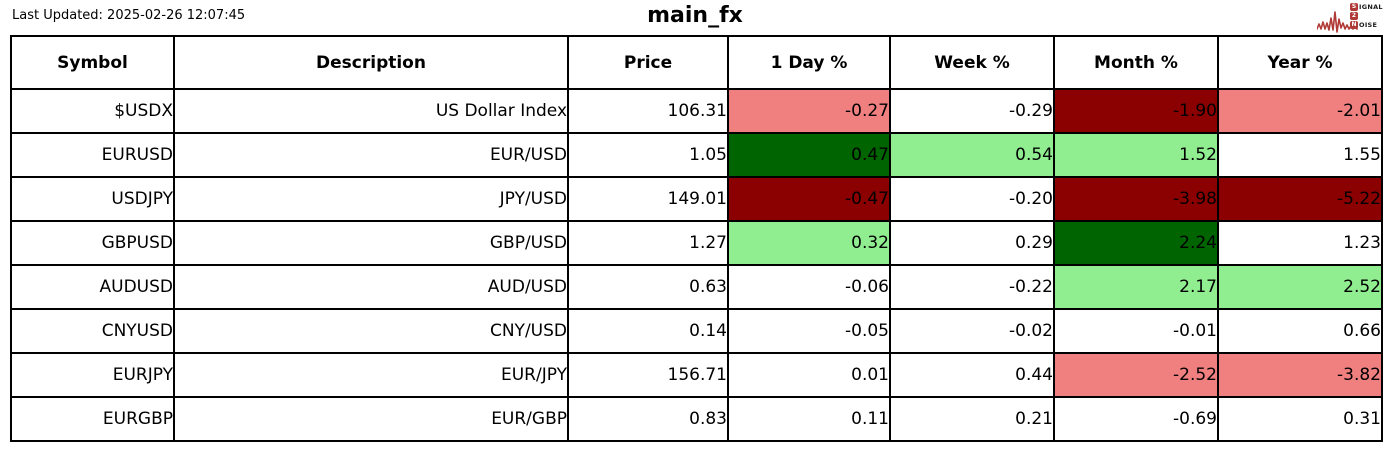 The width and height of the screenshot is (1390, 470). Describe the element at coordinates (972, 243) in the screenshot. I see `cell-week-pct: 0.29` at that location.